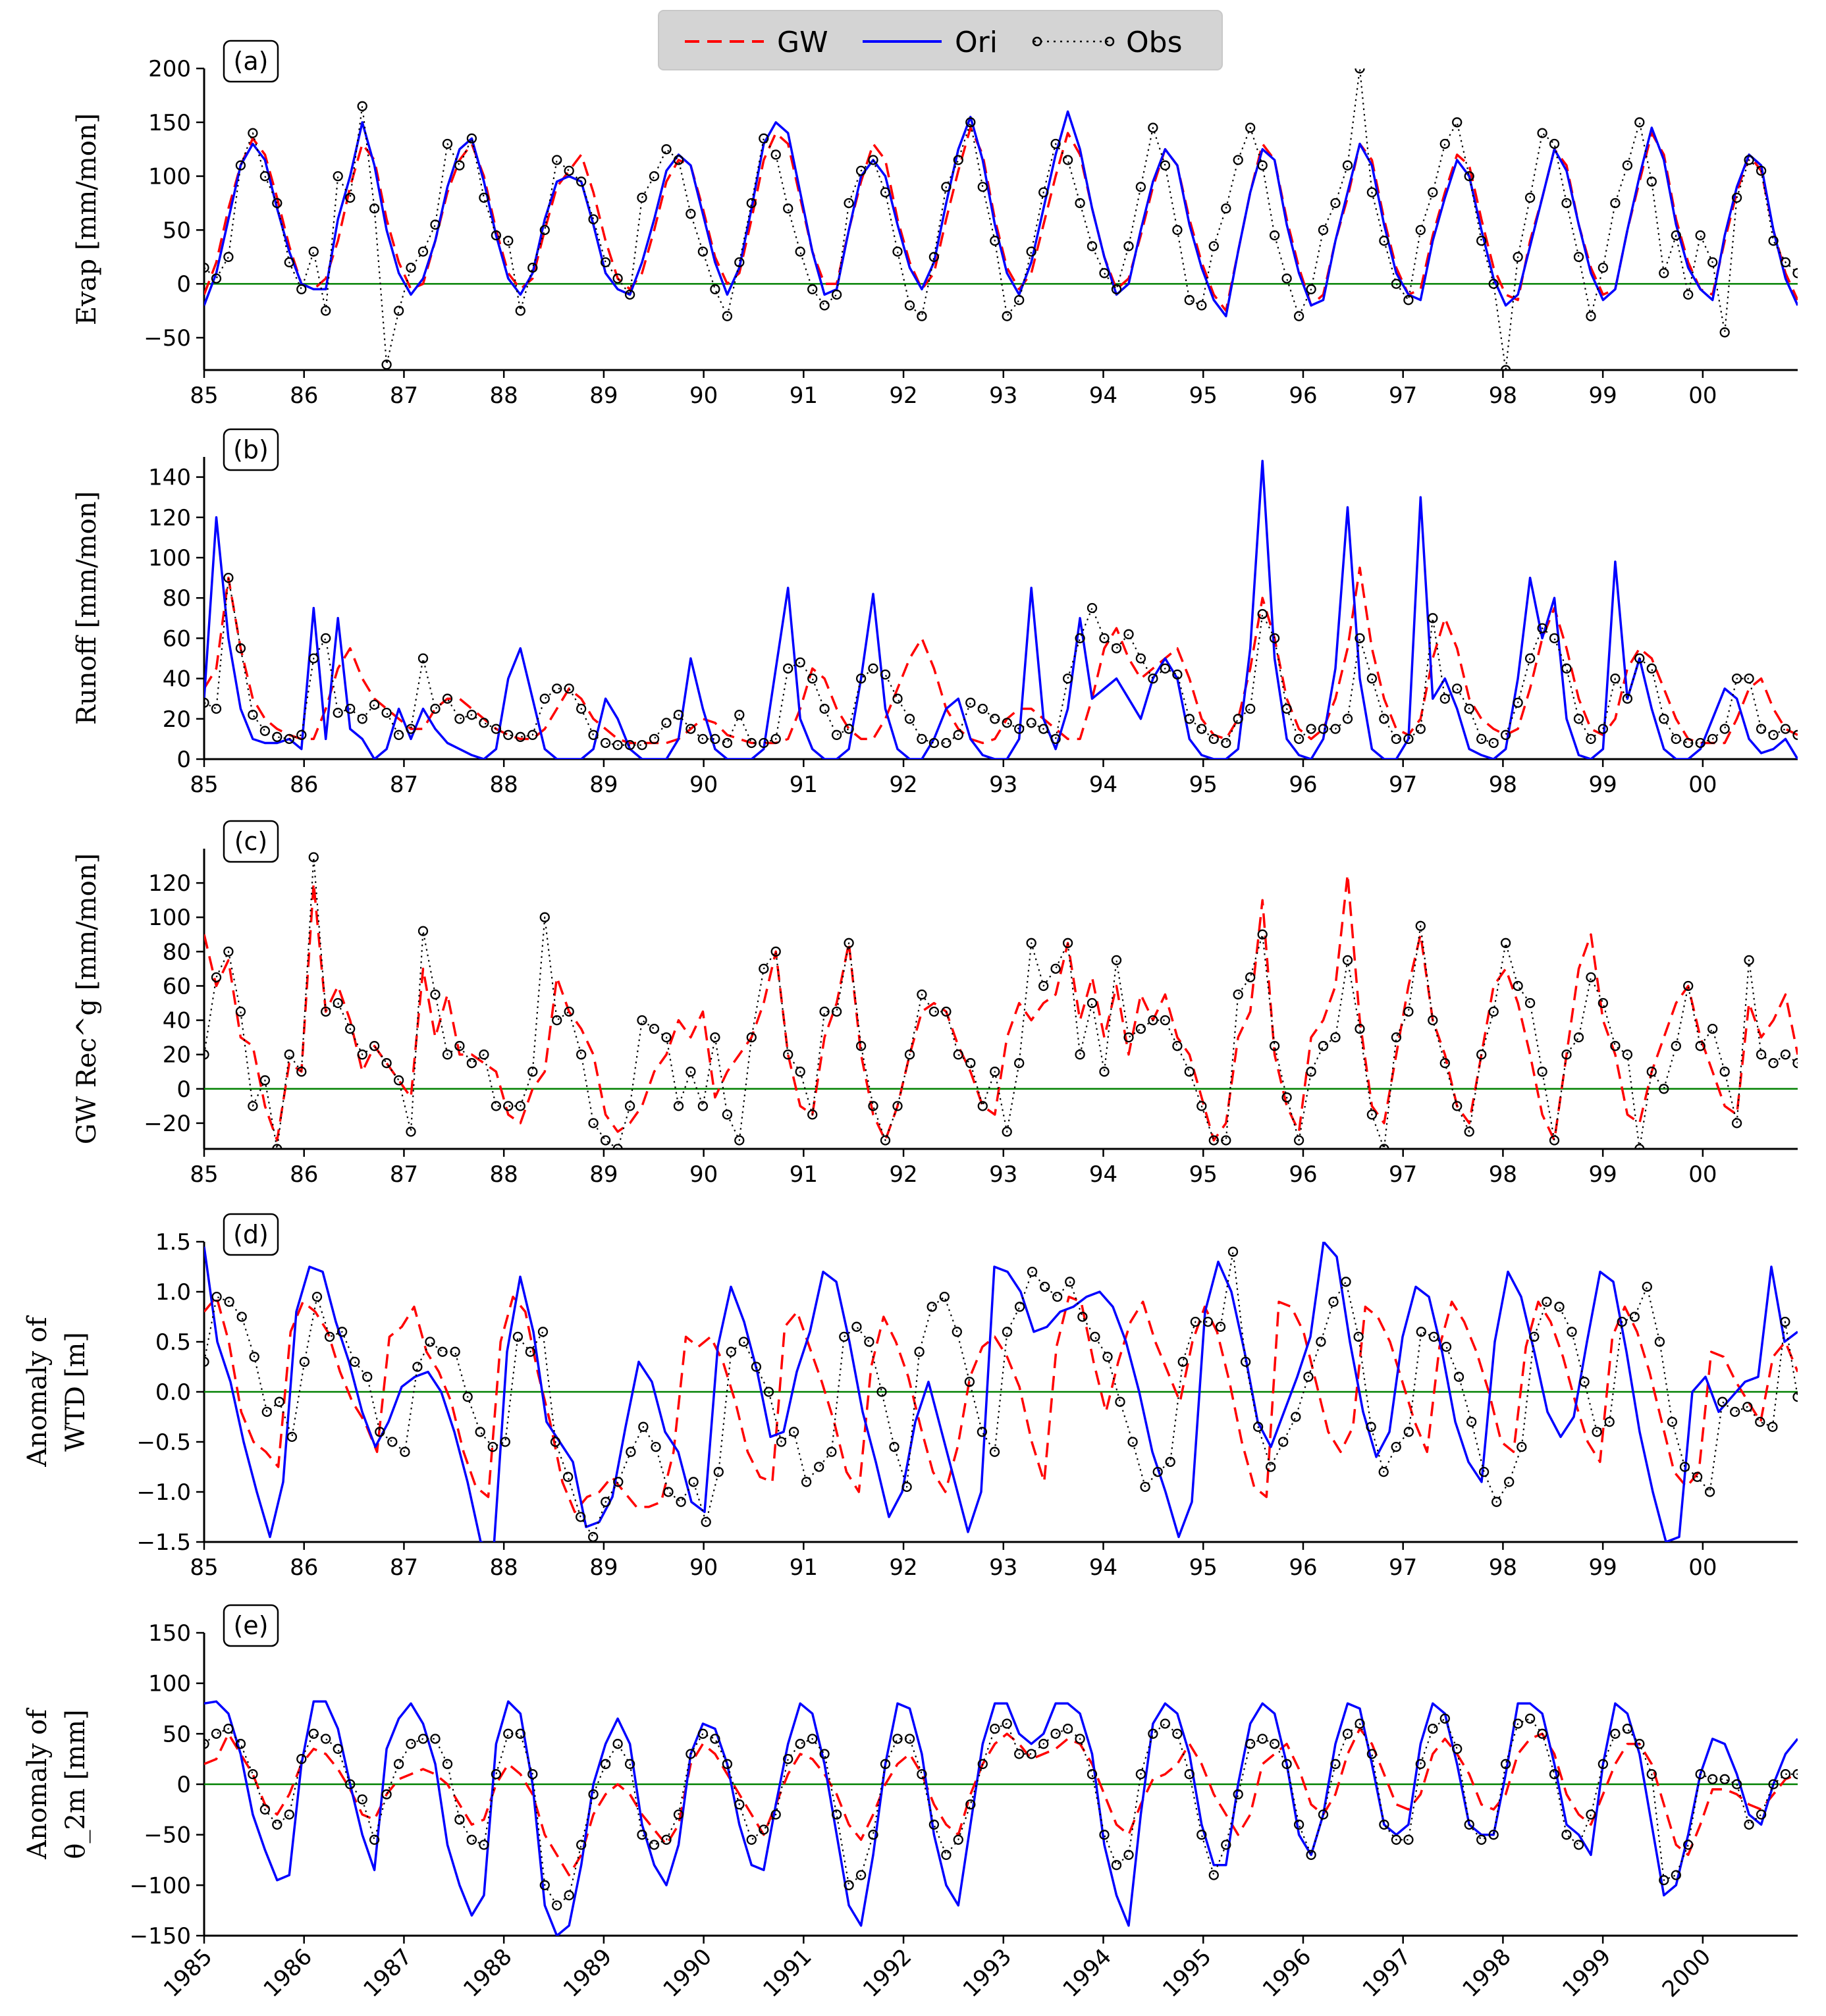  I want to click on series-line-obs, so click(1001, 1394).